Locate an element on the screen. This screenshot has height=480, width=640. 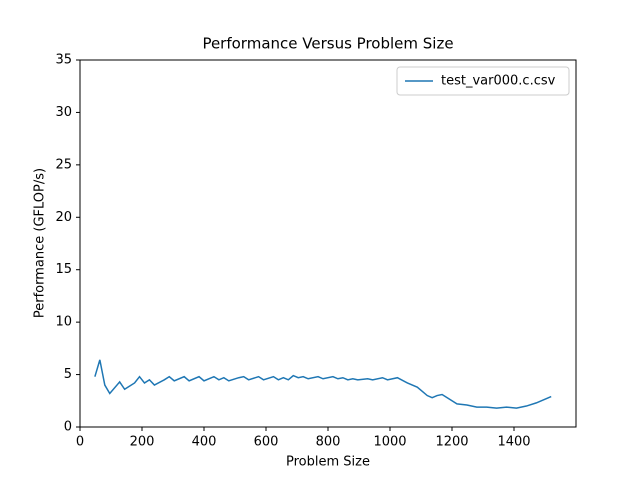
x-axis-label: Problem Size is located at coordinates (328, 462).